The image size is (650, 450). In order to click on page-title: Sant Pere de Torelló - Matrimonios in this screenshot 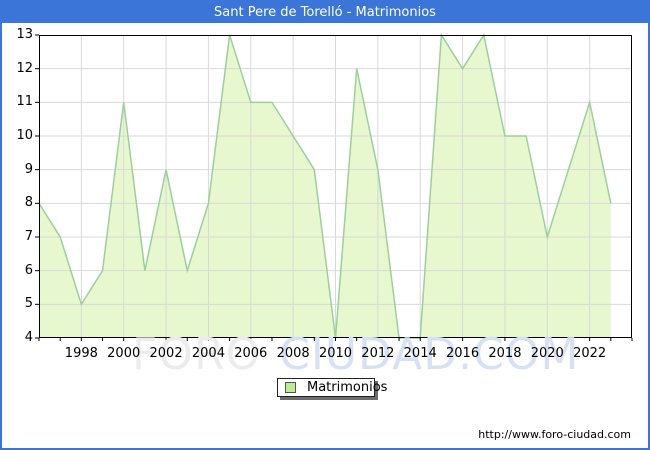, I will do `click(325, 12)`.